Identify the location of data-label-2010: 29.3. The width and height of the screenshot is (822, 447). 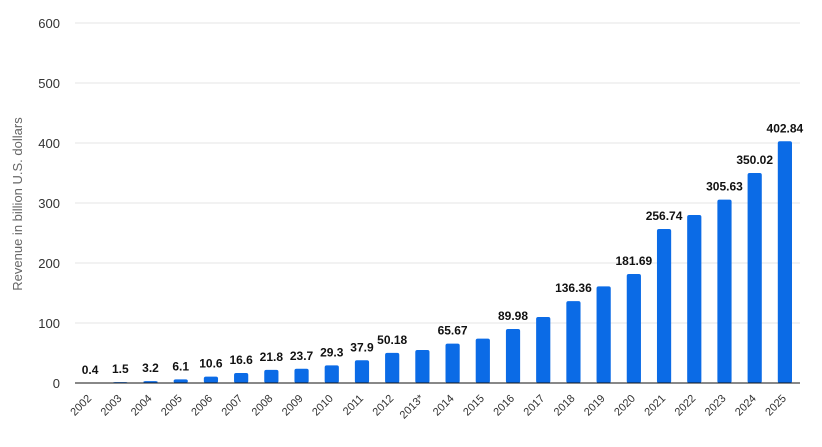
(332, 352).